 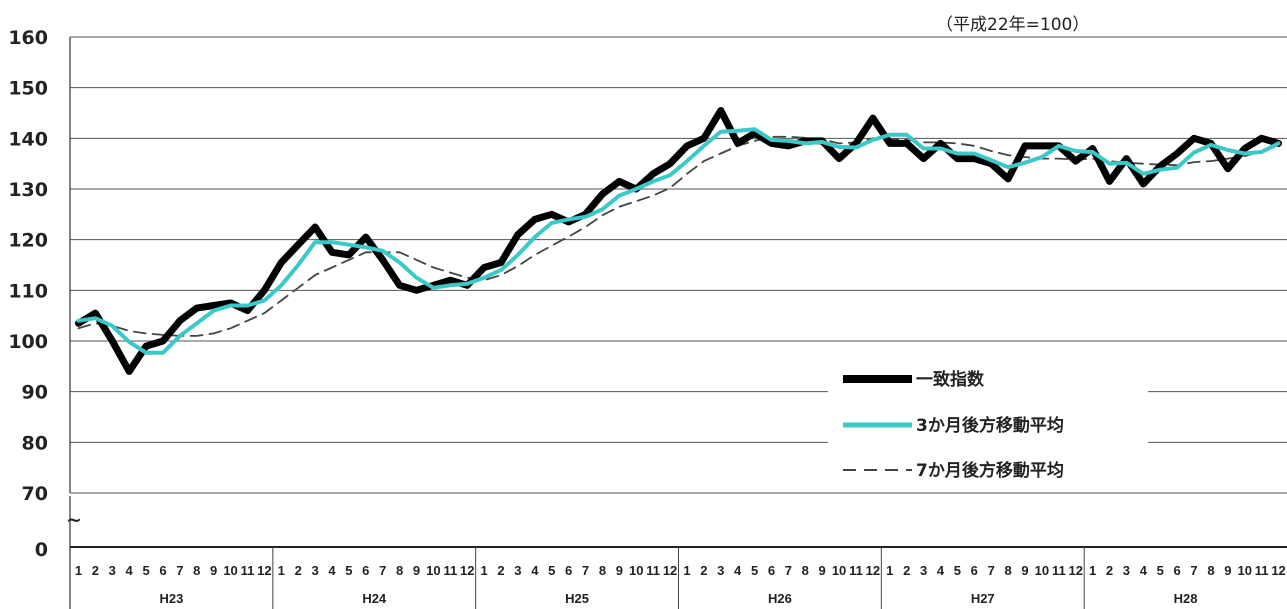 What do you see at coordinates (1012, 25) in the screenshot?
I see `base-year-note: （平成22年=100）` at bounding box center [1012, 25].